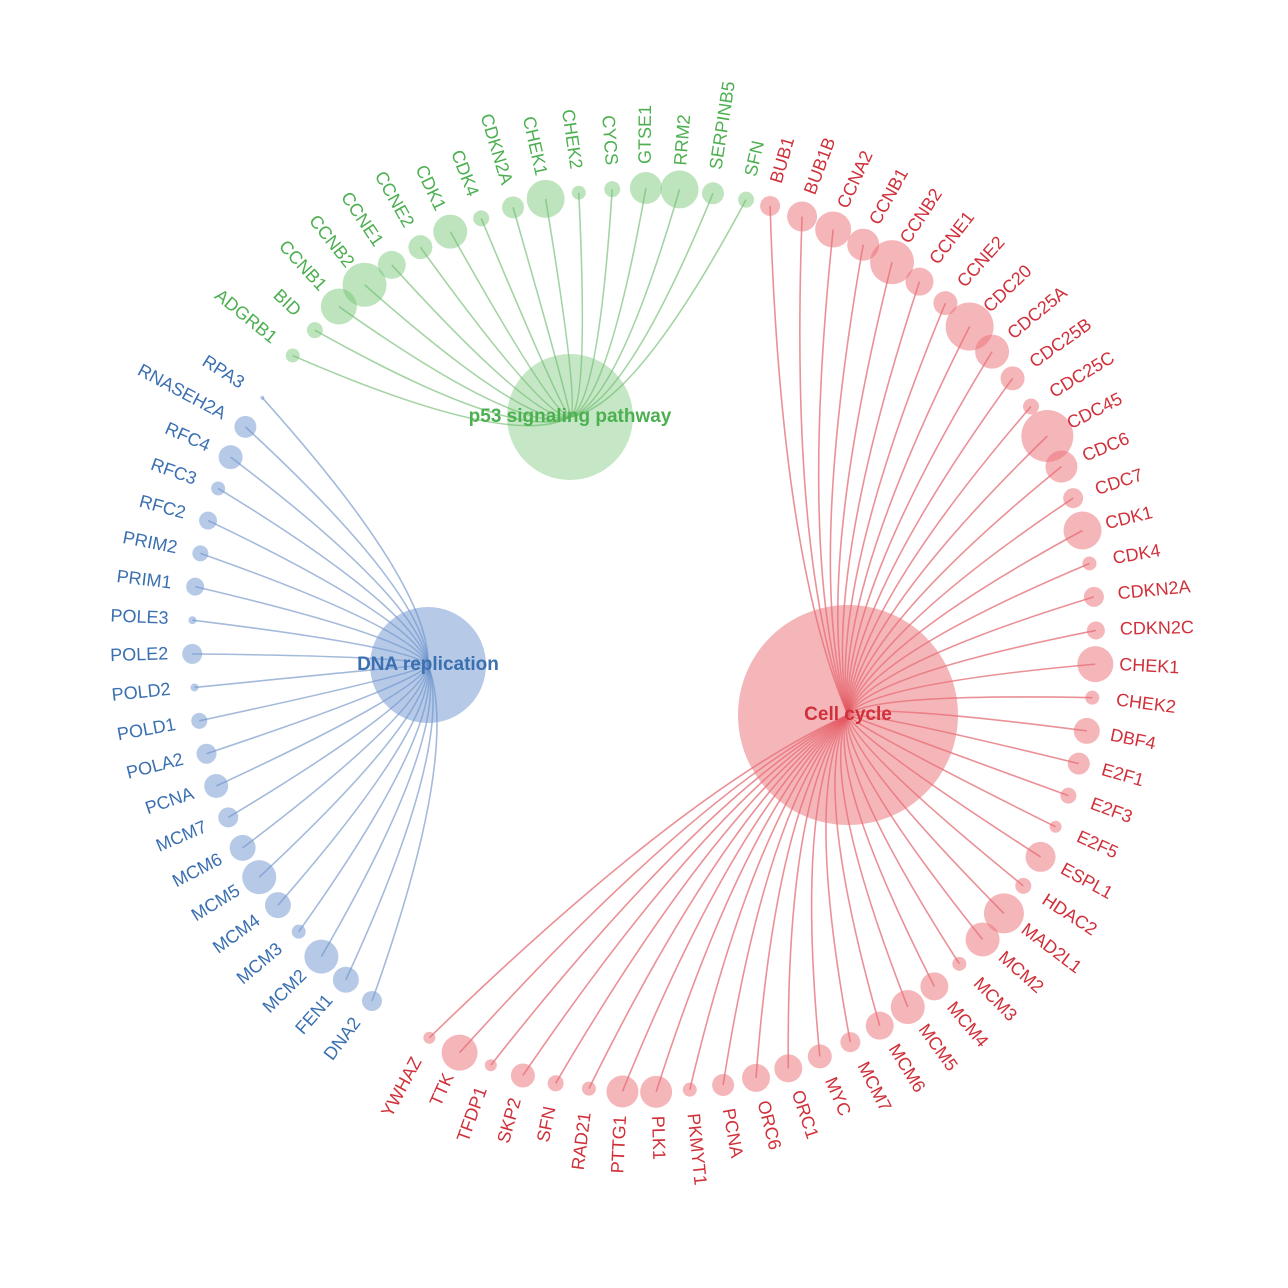 This screenshot has width=1288, height=1288. I want to click on gene-label: MCM5, so click(938, 1047).